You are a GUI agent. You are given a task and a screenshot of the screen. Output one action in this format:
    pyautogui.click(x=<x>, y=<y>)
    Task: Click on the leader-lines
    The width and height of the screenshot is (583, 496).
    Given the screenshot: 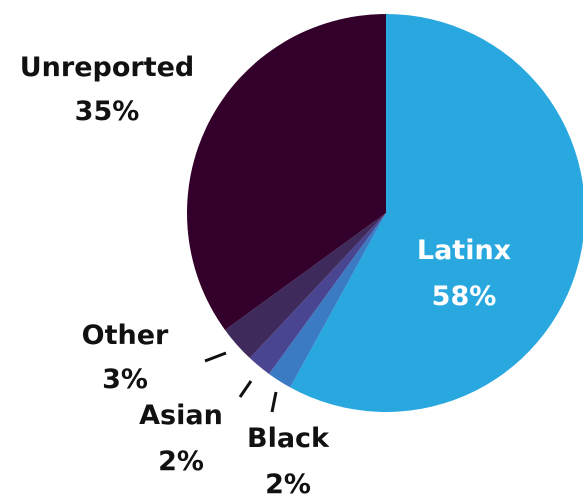 What is the action you would take?
    pyautogui.click(x=241, y=382)
    